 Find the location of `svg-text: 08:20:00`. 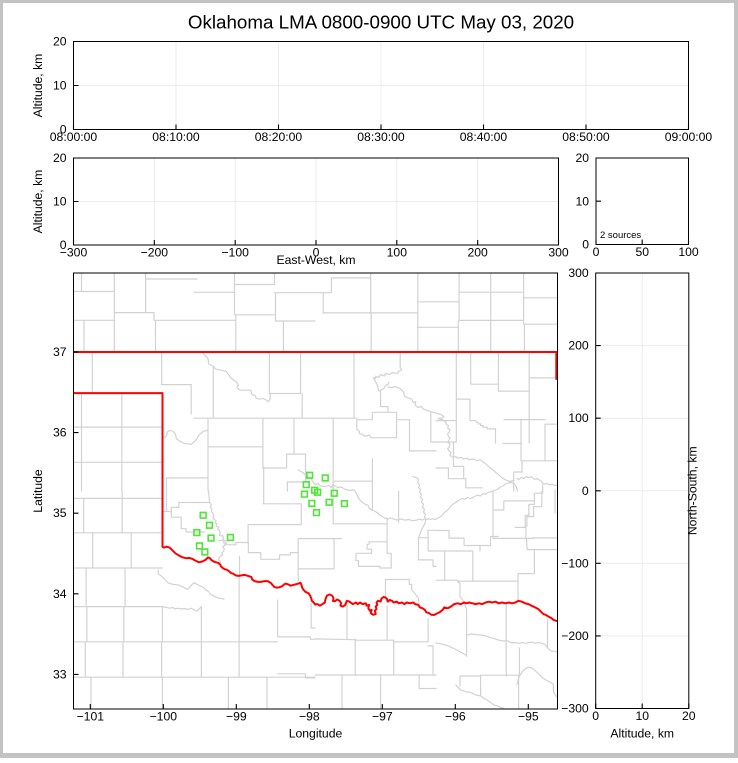

svg-text: 08:20:00 is located at coordinates (279, 137).